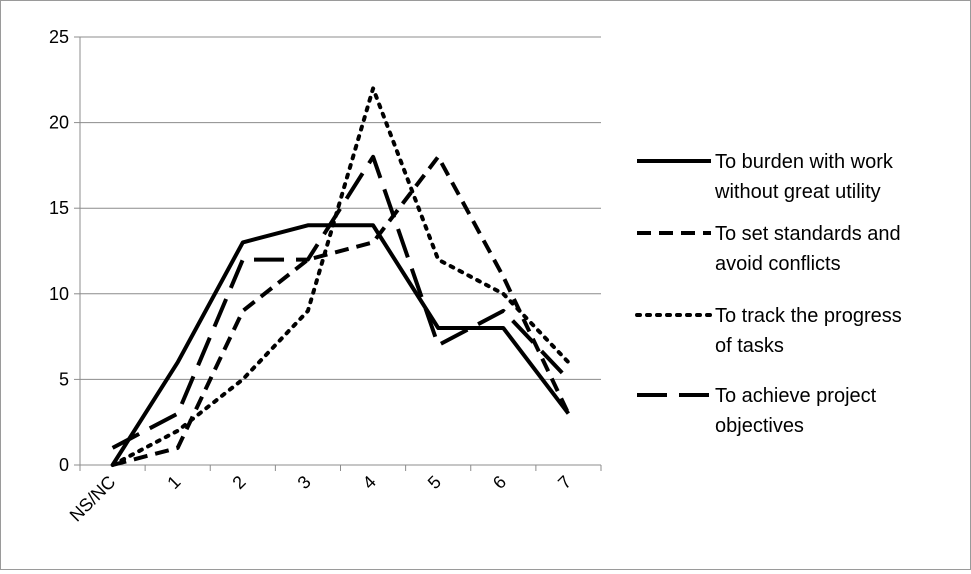 This screenshot has height=574, width=971. I want to click on y-tick-label: 20, so click(59, 123).